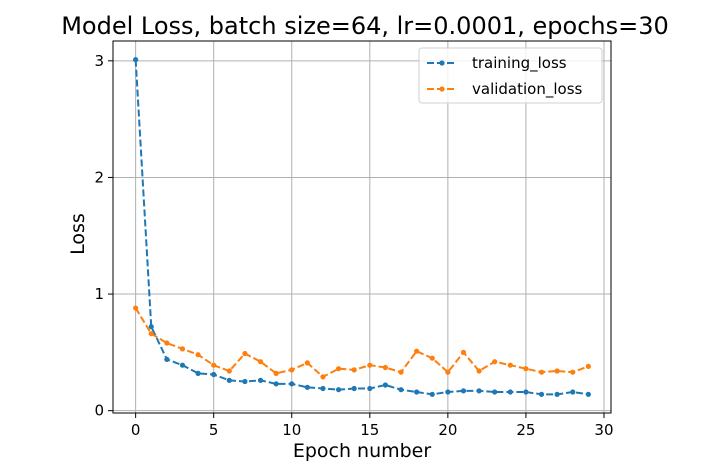 The image size is (723, 474). I want to click on x-tick-label: 15, so click(369, 430).